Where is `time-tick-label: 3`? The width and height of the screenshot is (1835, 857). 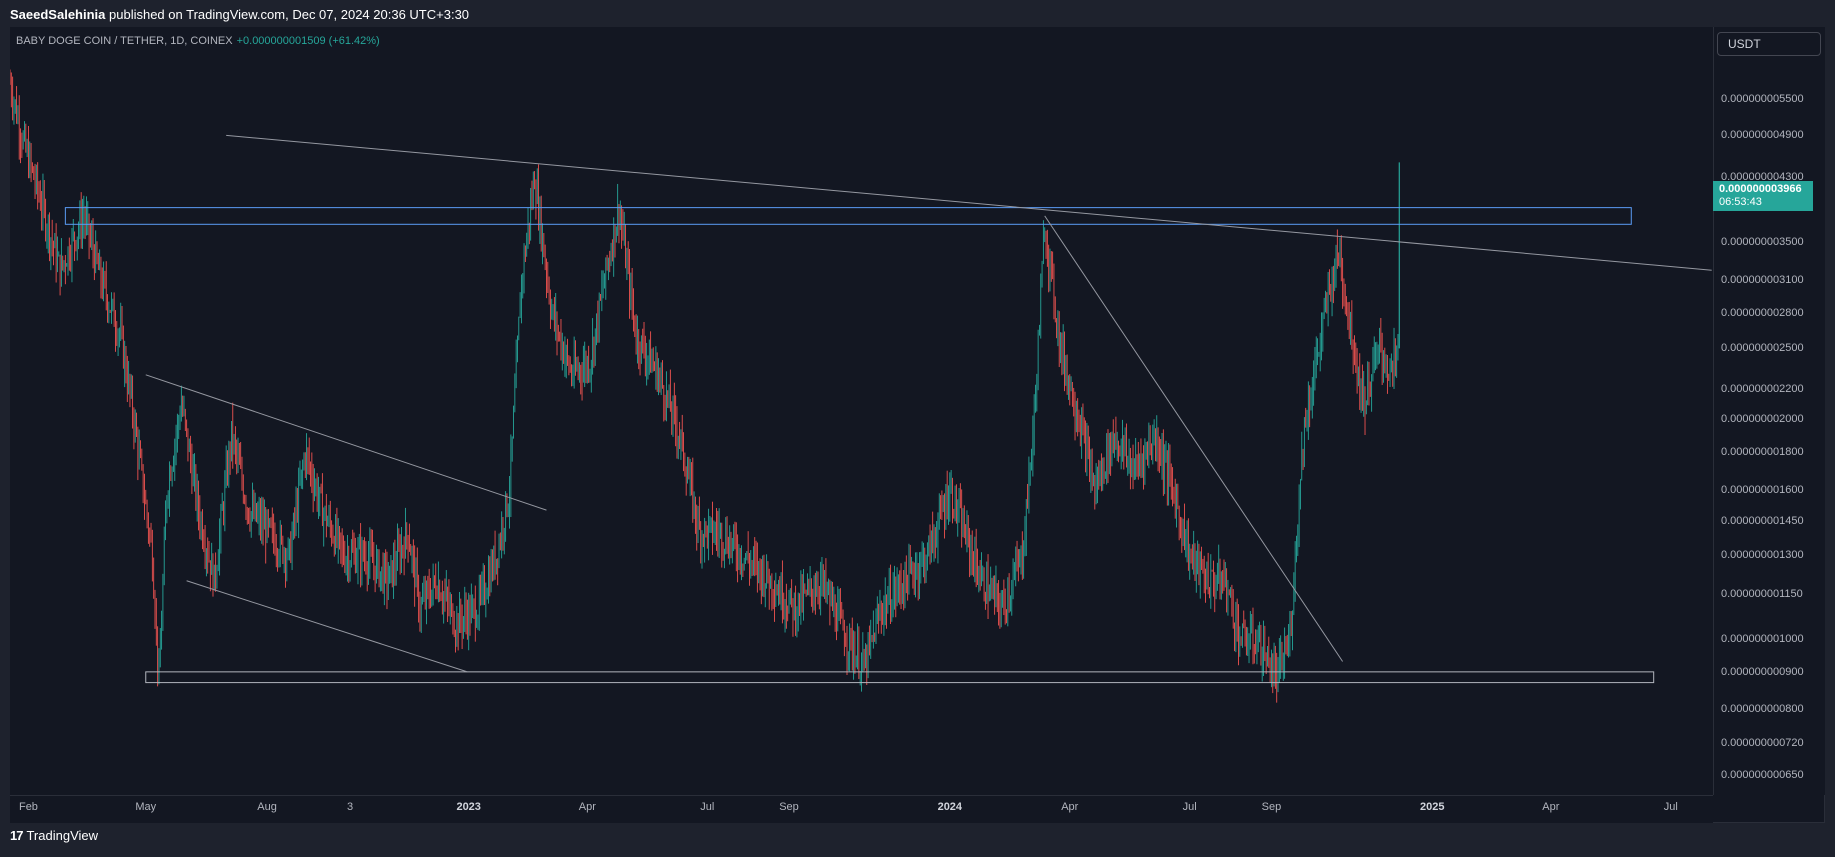
time-tick-label: 3 is located at coordinates (350, 807).